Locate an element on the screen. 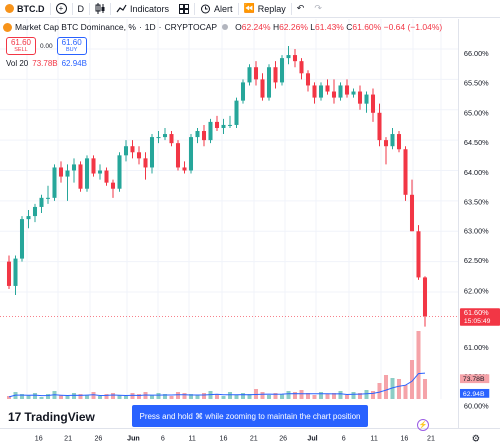 This screenshot has height=447, width=500. replay-button: ⏪ Replay is located at coordinates (265, 9).